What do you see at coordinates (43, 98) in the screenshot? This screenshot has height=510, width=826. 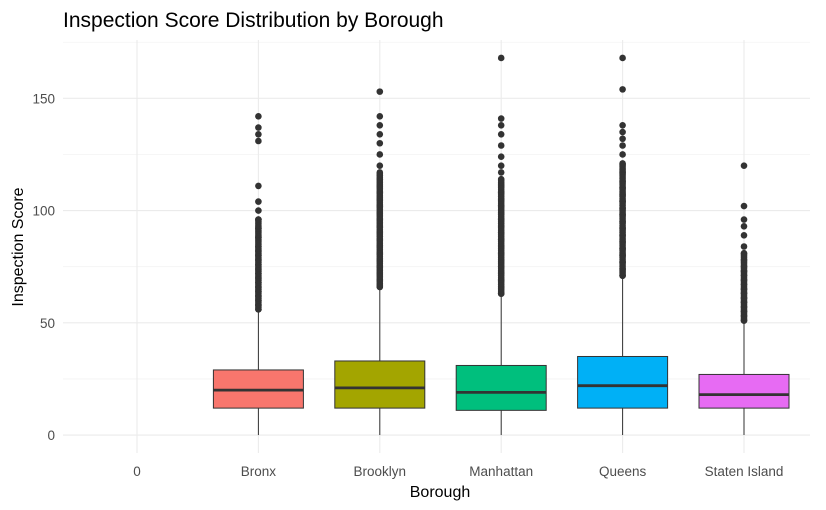 I see `y-tick-label: 150` at bounding box center [43, 98].